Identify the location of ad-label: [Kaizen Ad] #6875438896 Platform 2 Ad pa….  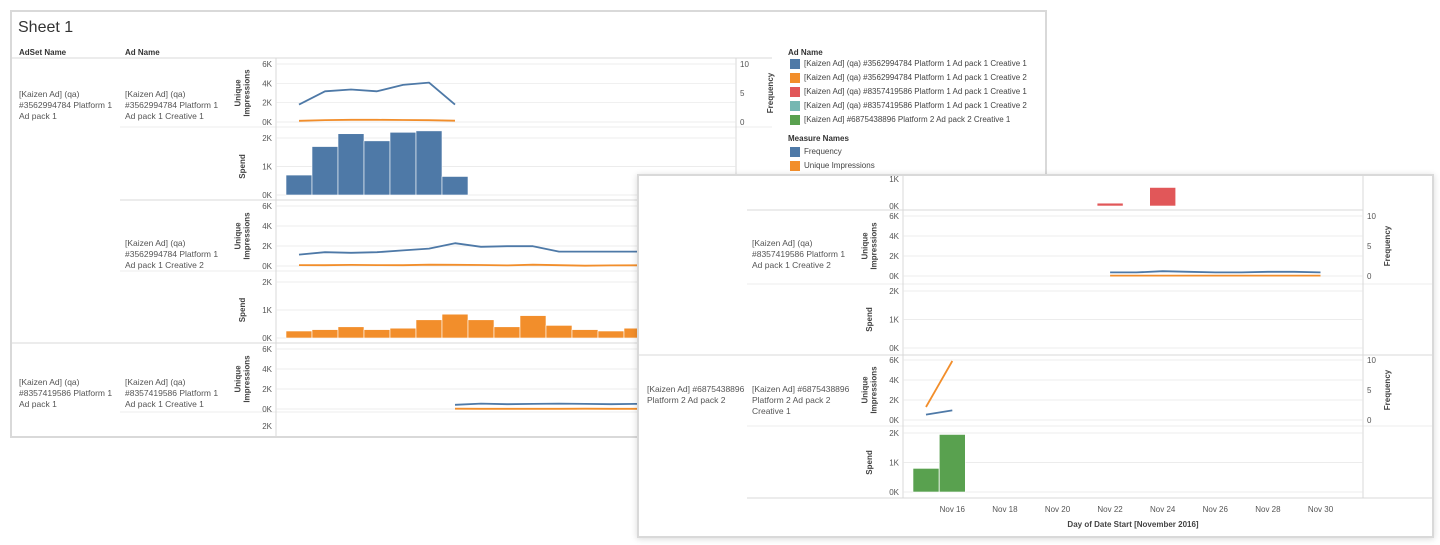
(801, 400).